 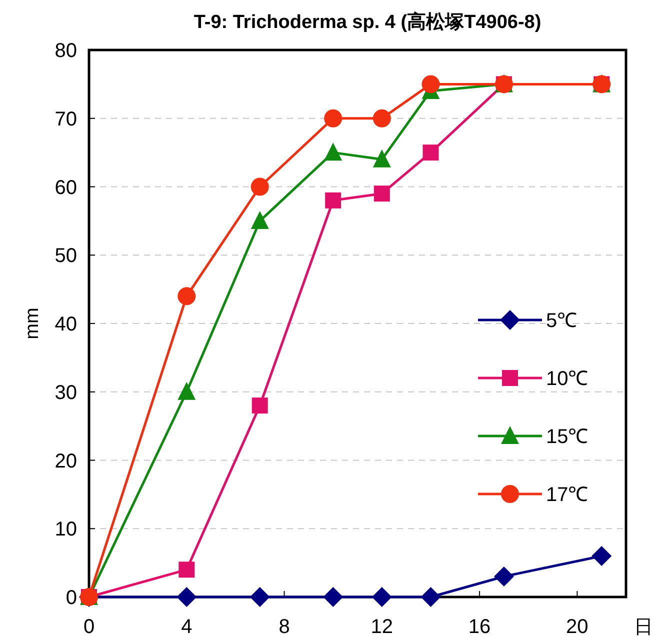 What do you see at coordinates (65, 529) in the screenshot?
I see `y-tick-label: 10` at bounding box center [65, 529].